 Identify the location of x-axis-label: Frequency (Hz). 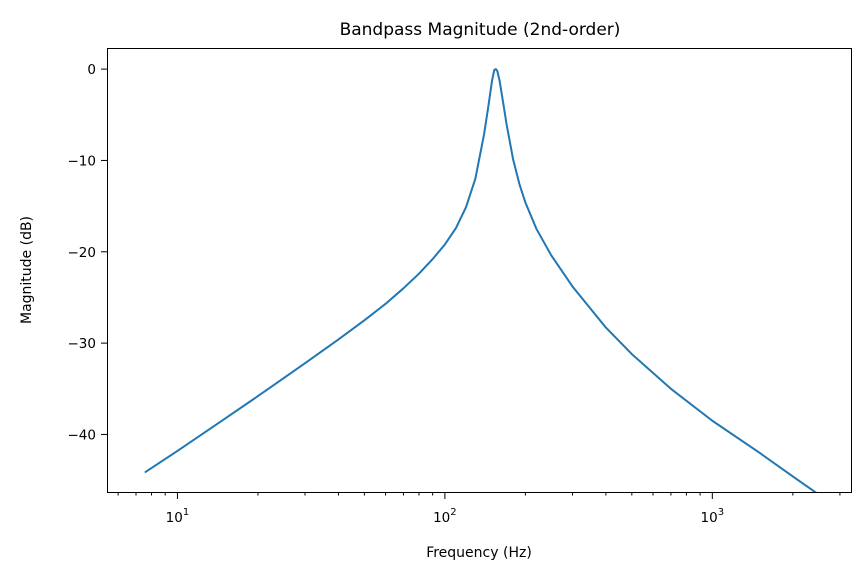
(479, 553).